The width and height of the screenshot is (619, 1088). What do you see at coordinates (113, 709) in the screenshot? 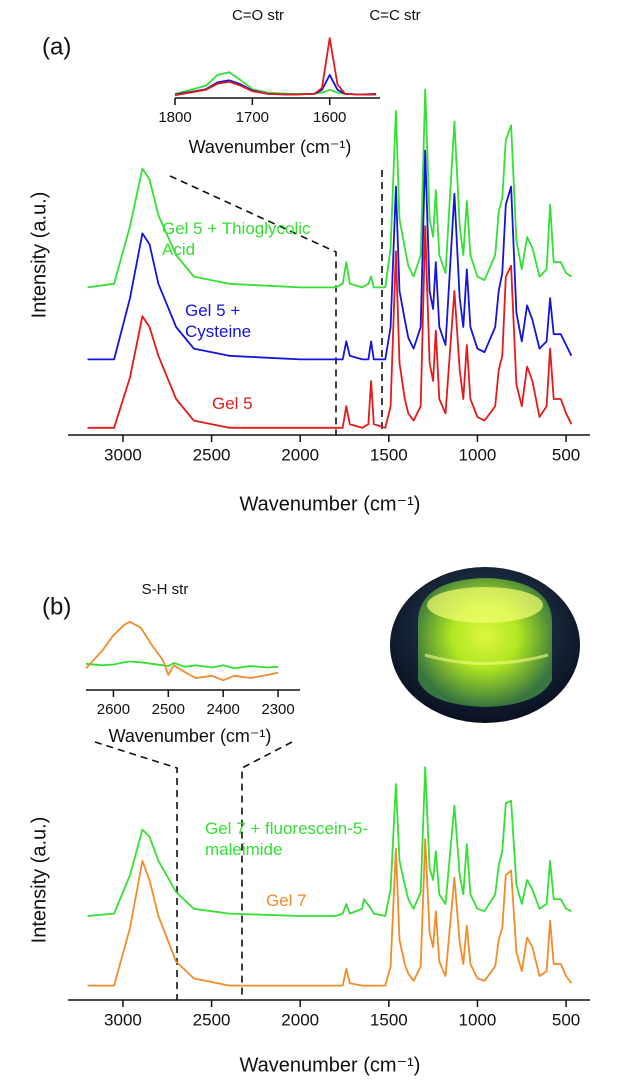
I see `x-tick-label: 2600` at bounding box center [113, 709].